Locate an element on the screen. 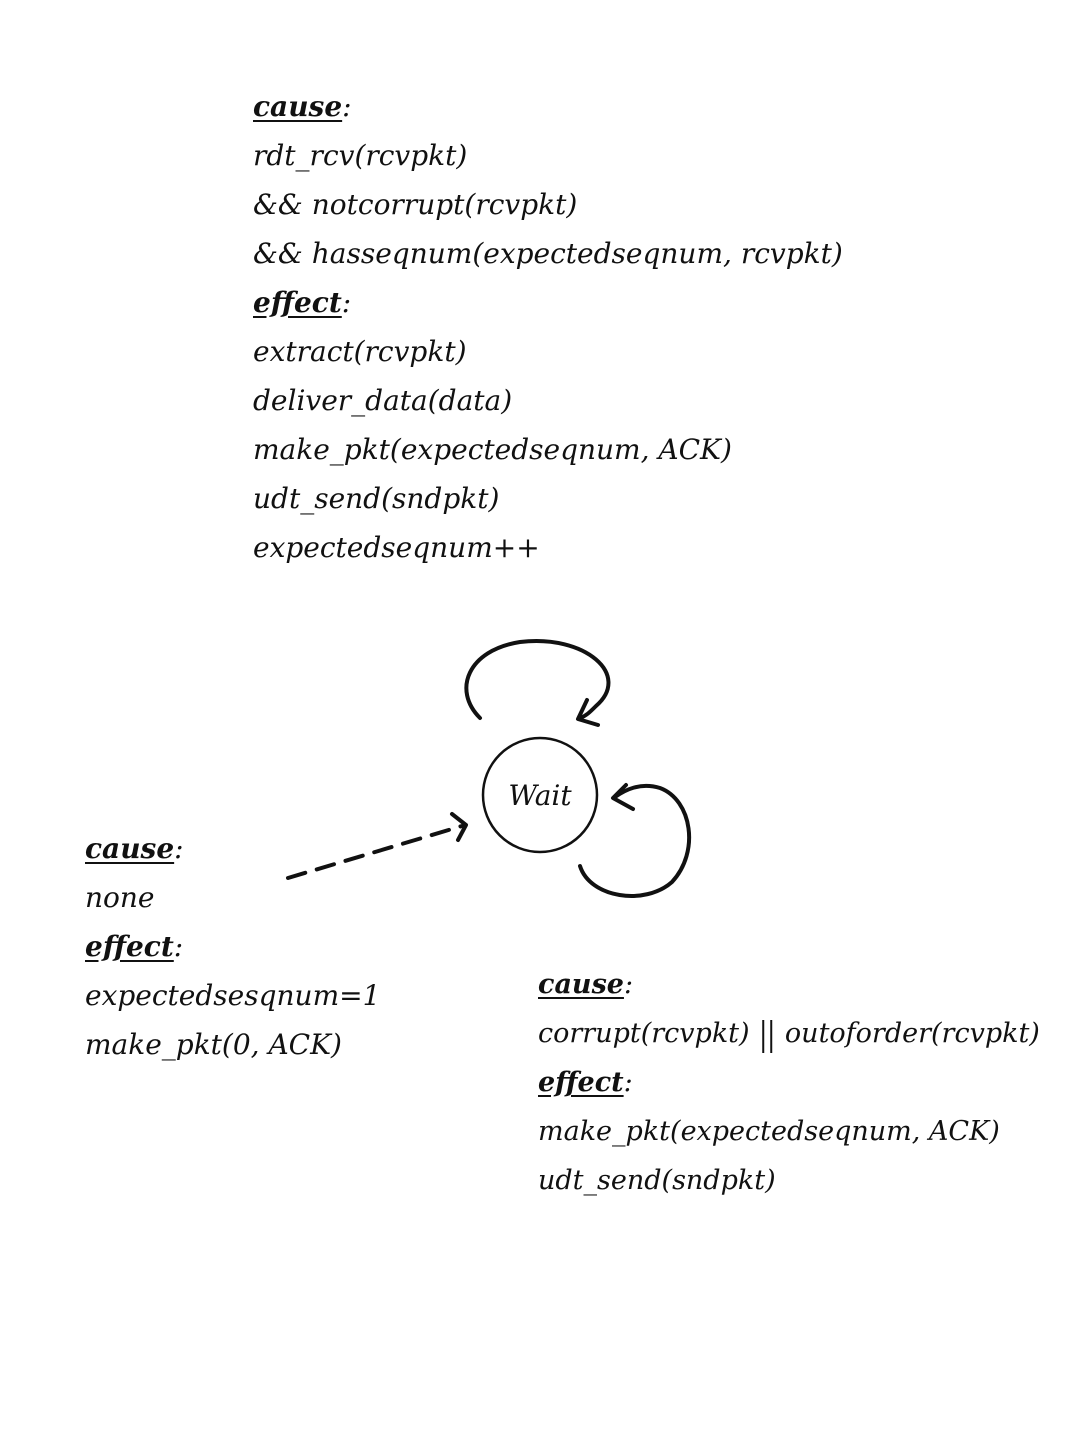 This screenshot has width=1080, height=1440. cause-line: none is located at coordinates (120, 897).